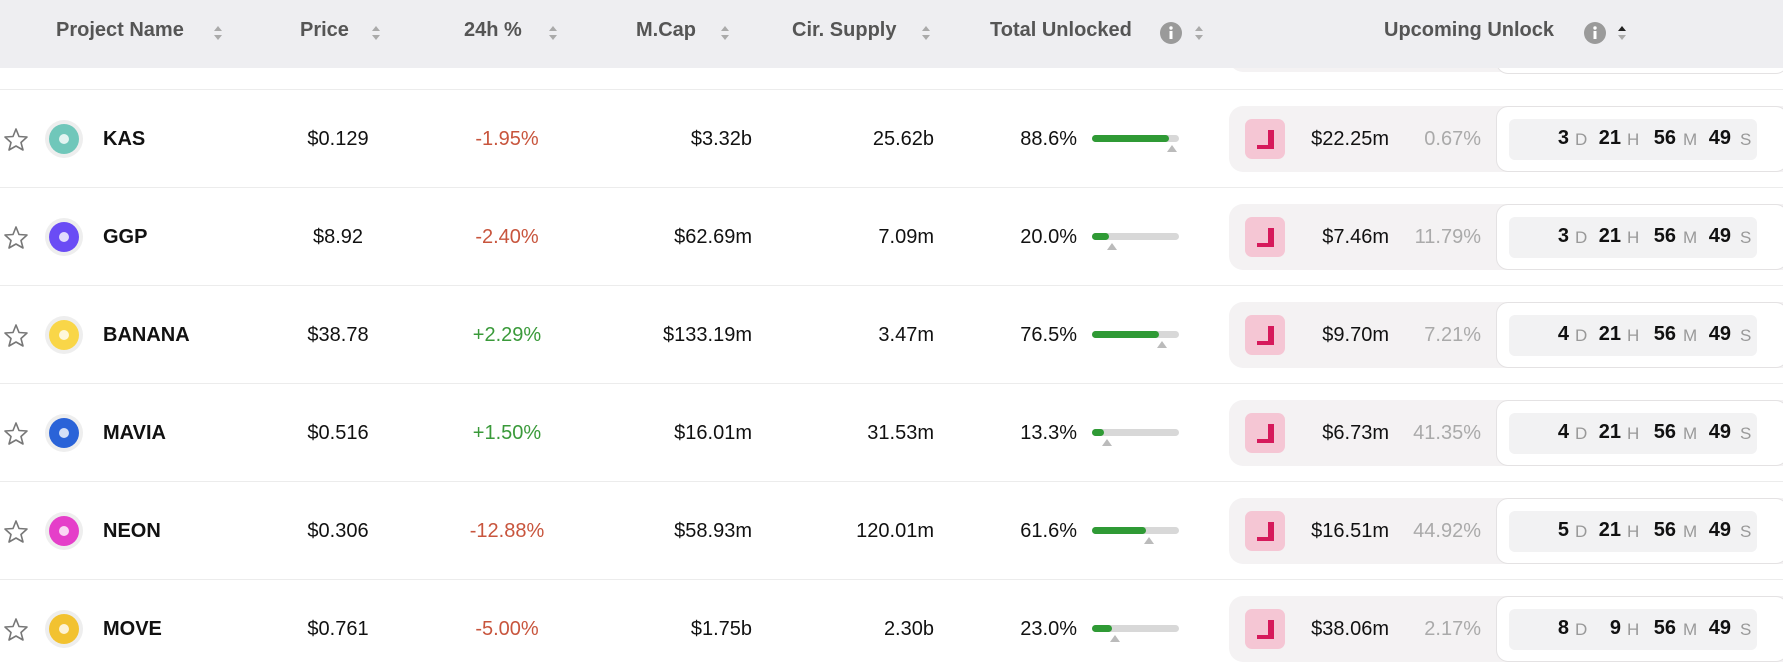 The width and height of the screenshot is (1783, 667). I want to click on total-unlocked: 88.6%, so click(1048, 139).